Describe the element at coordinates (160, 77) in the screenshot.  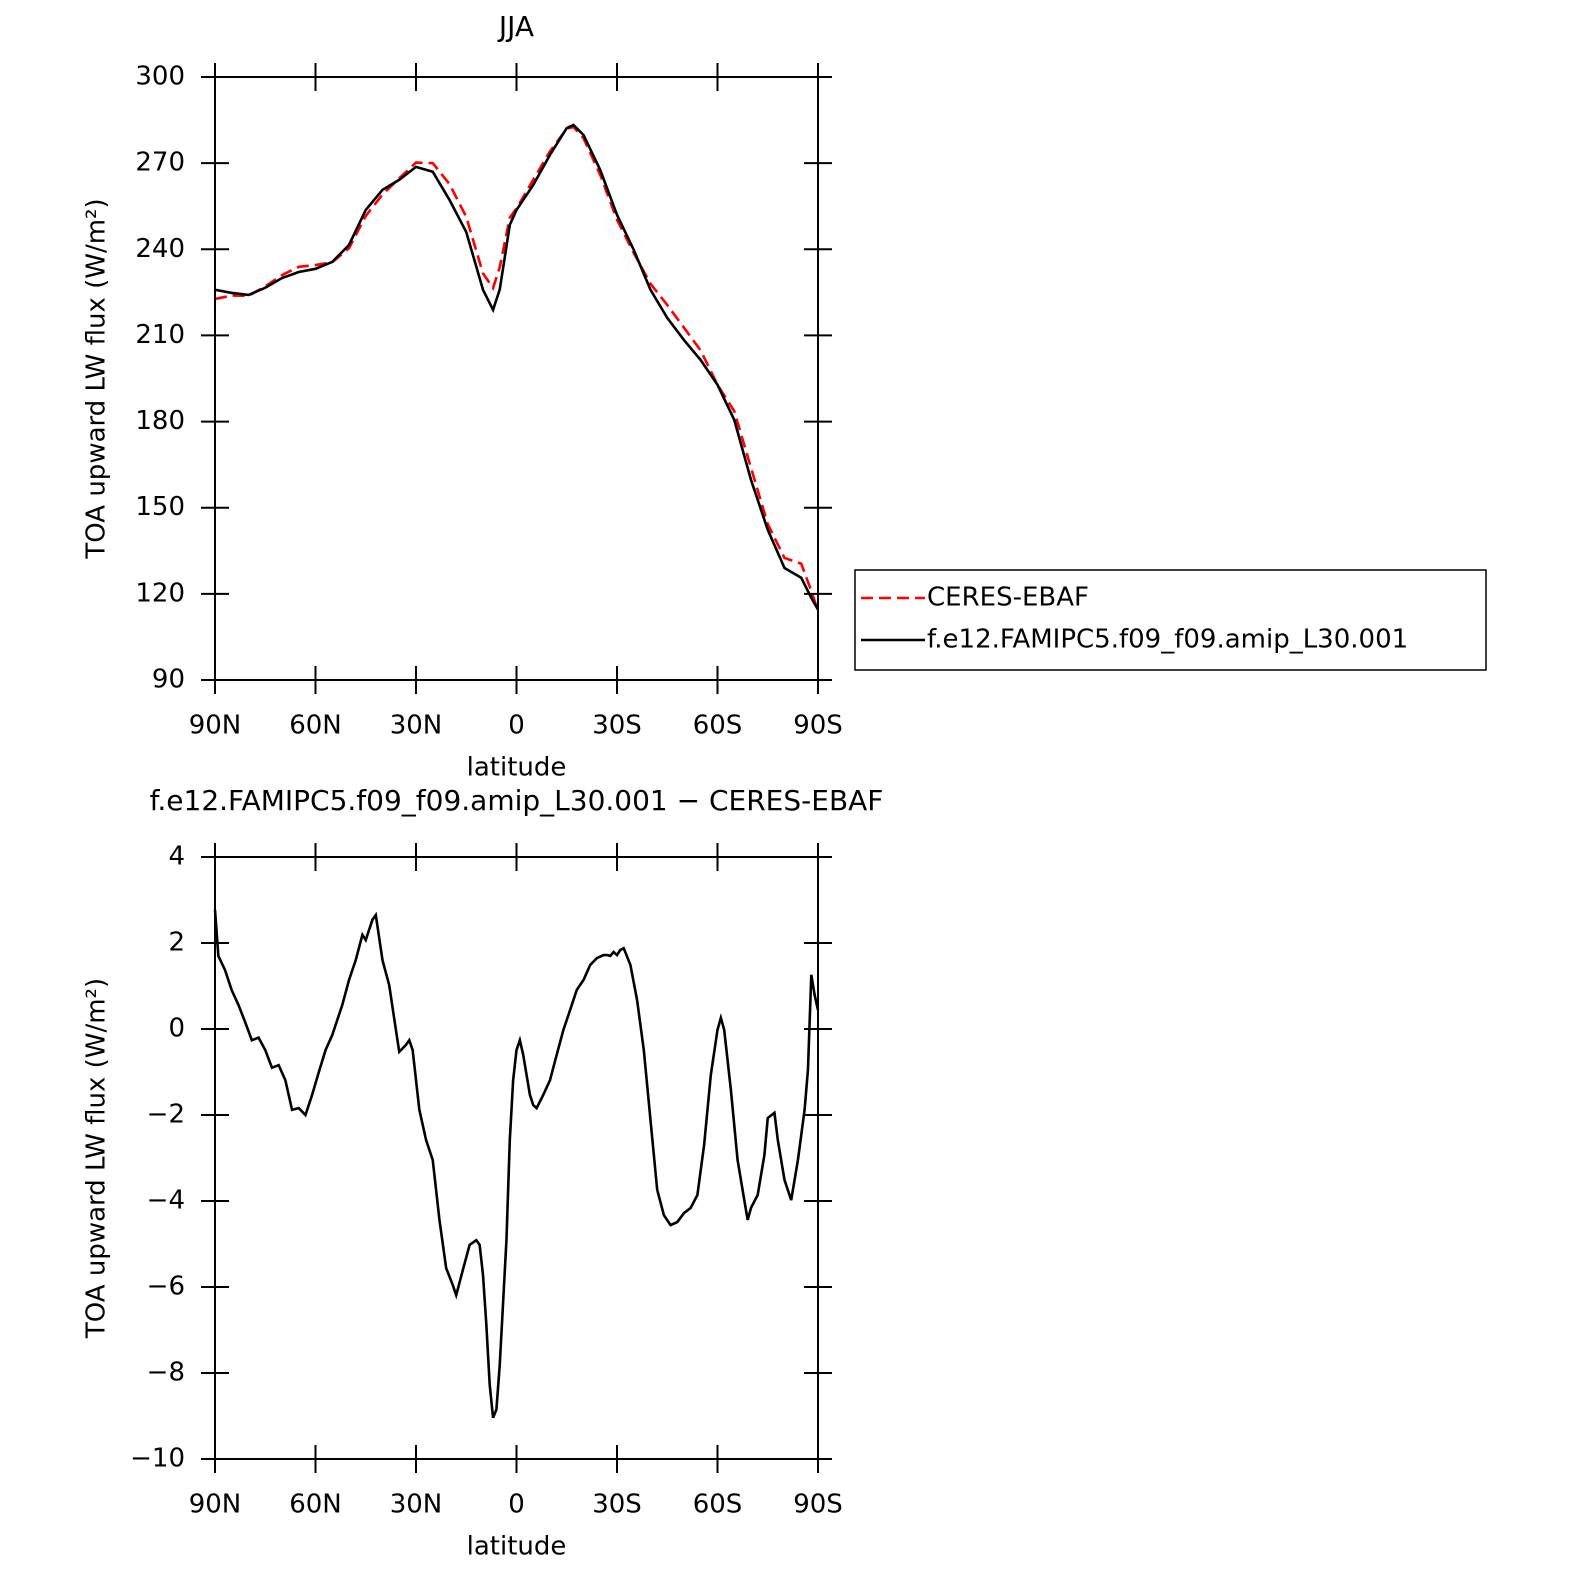
I see `y-tick-label: 300` at that location.